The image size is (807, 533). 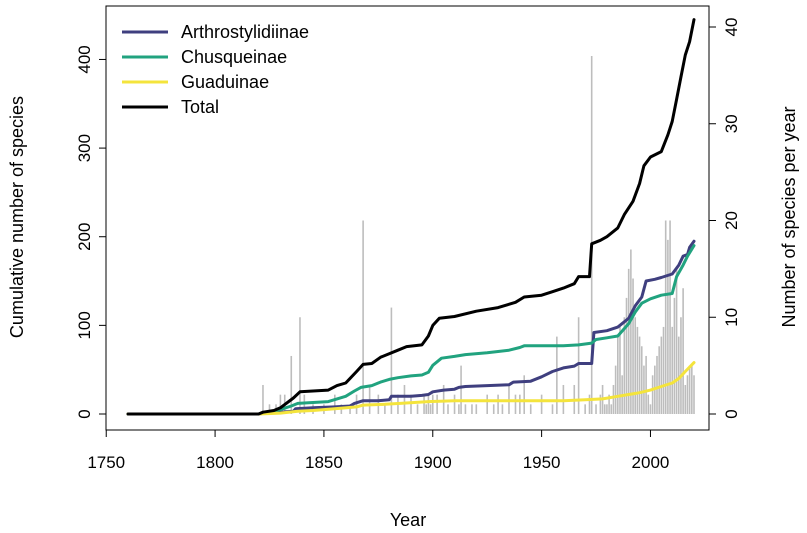 I want to click on left-tick-label-100: 100, so click(x=84, y=325).